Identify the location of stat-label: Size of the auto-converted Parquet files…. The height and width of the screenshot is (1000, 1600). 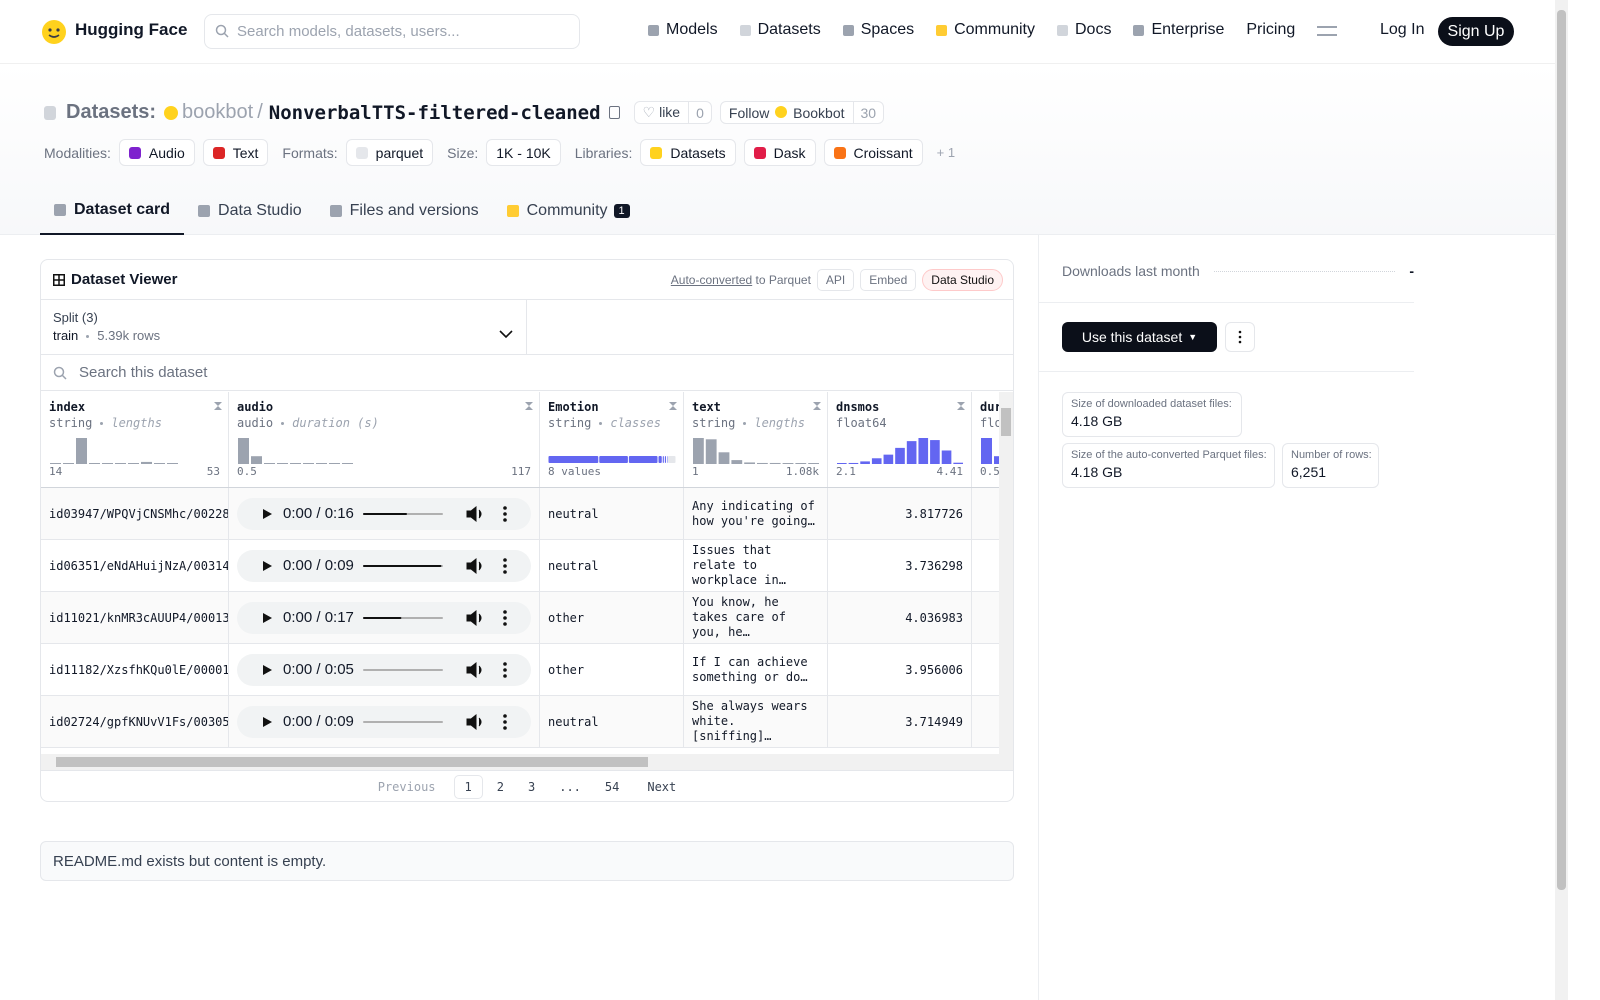
(1169, 455).